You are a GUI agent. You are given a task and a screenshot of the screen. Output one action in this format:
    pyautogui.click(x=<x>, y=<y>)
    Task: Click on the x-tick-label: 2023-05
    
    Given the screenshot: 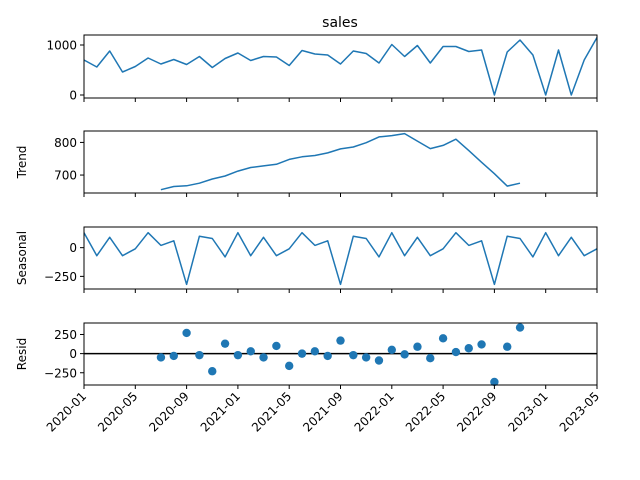 What is the action you would take?
    pyautogui.click(x=579, y=411)
    